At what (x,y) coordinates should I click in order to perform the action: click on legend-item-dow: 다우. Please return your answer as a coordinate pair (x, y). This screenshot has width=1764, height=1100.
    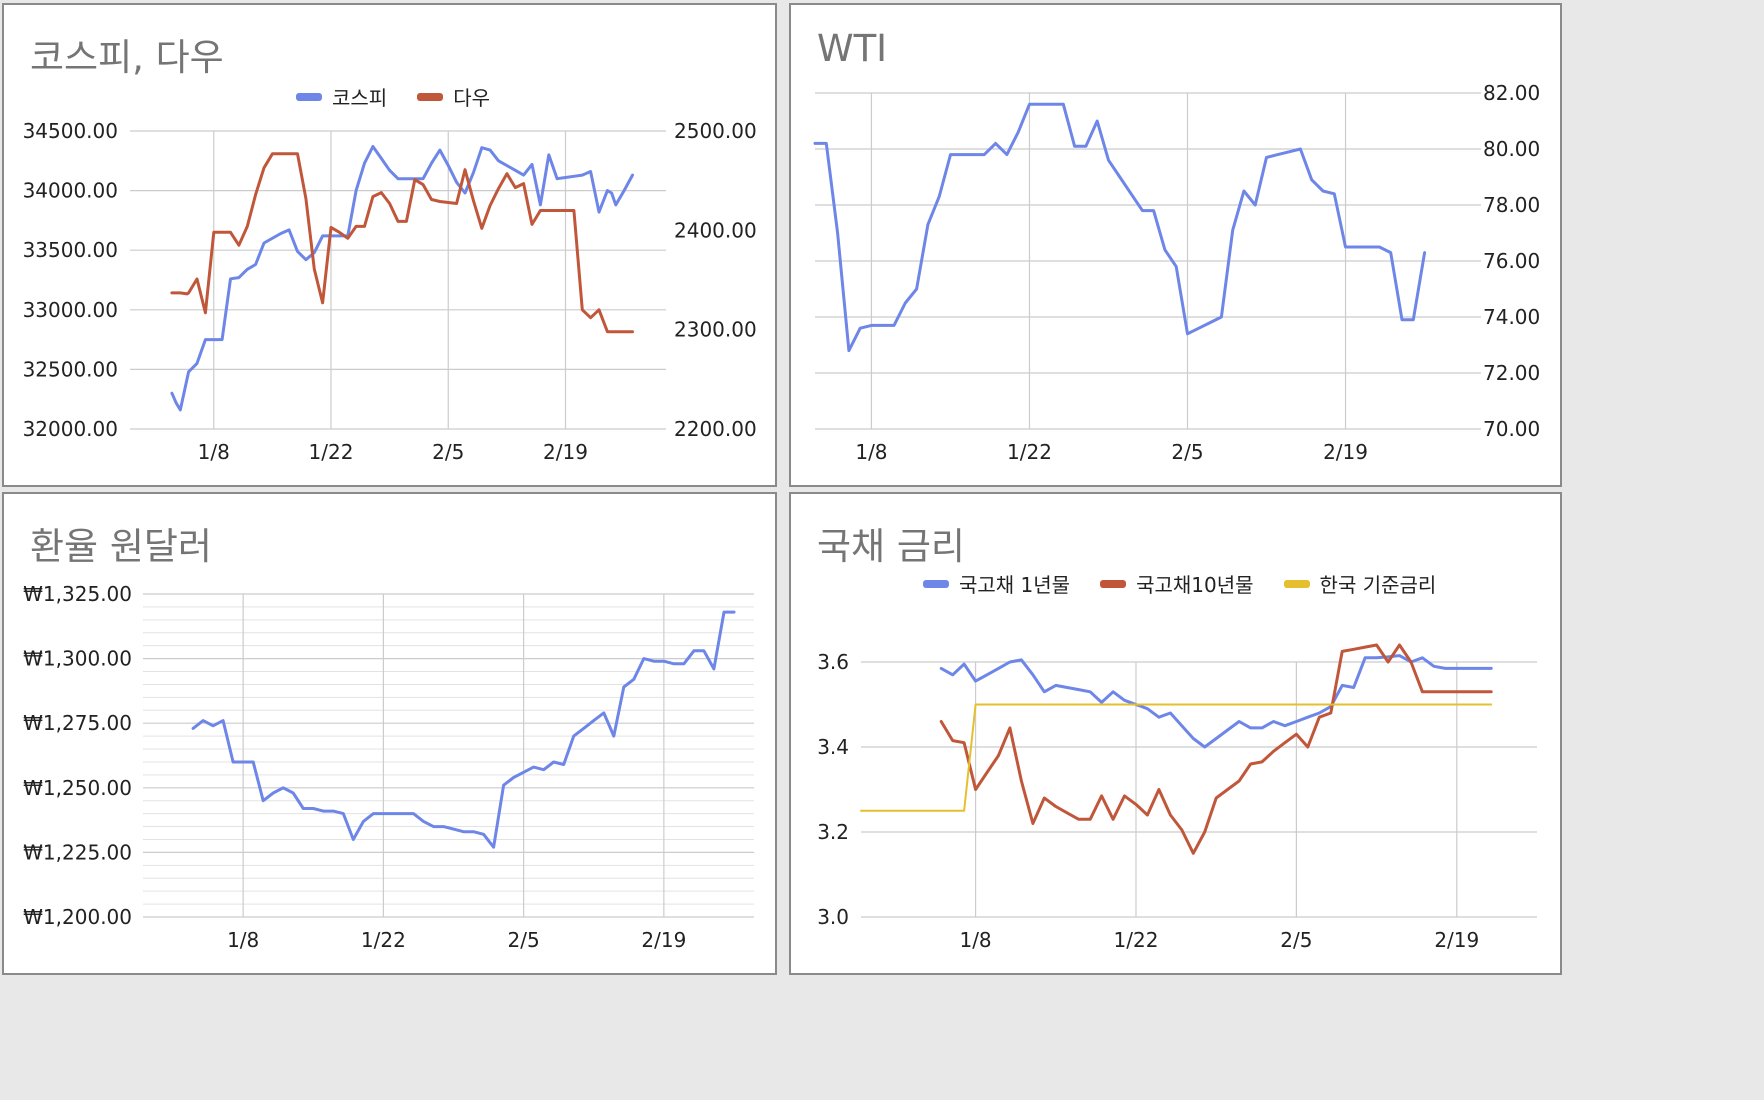
    Looking at the image, I should click on (453, 96).